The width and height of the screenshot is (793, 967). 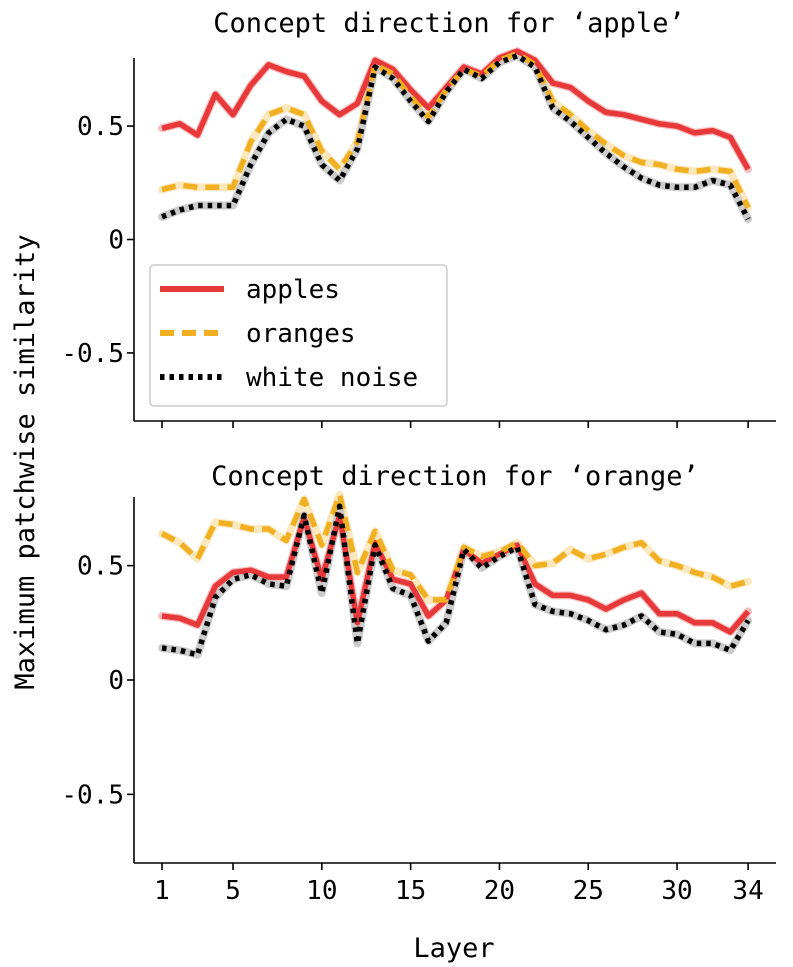 I want to click on y-axis-label: Maximum patchwise similarity, so click(x=25, y=461).